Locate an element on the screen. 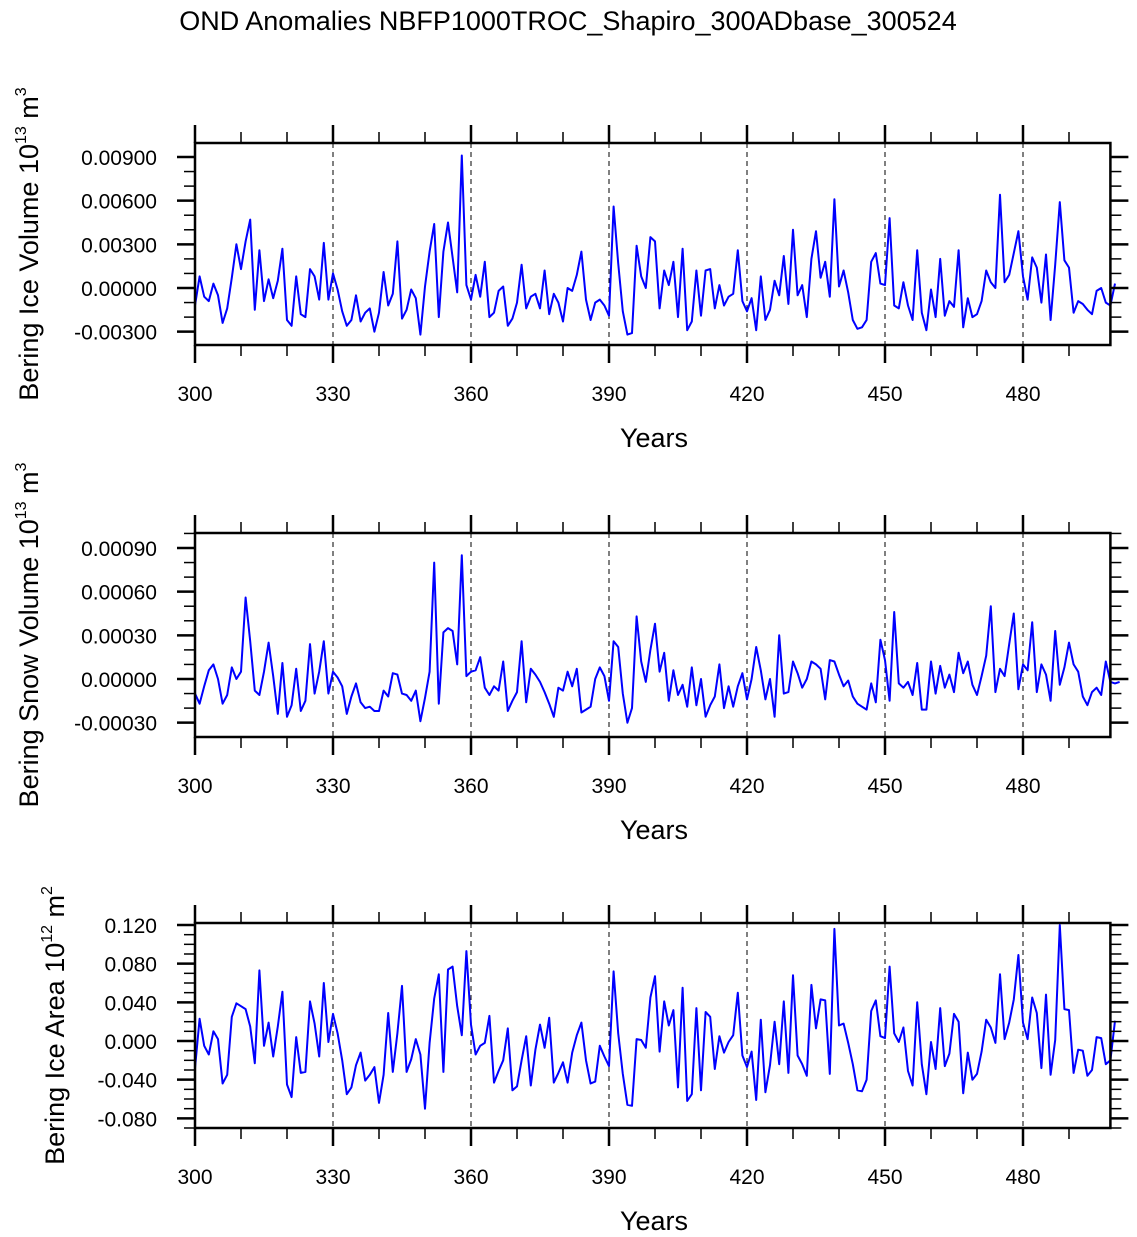 Image resolution: width=1137 pixels, height=1237 pixels. y-tick-label: 0.00030 is located at coordinates (119, 636).